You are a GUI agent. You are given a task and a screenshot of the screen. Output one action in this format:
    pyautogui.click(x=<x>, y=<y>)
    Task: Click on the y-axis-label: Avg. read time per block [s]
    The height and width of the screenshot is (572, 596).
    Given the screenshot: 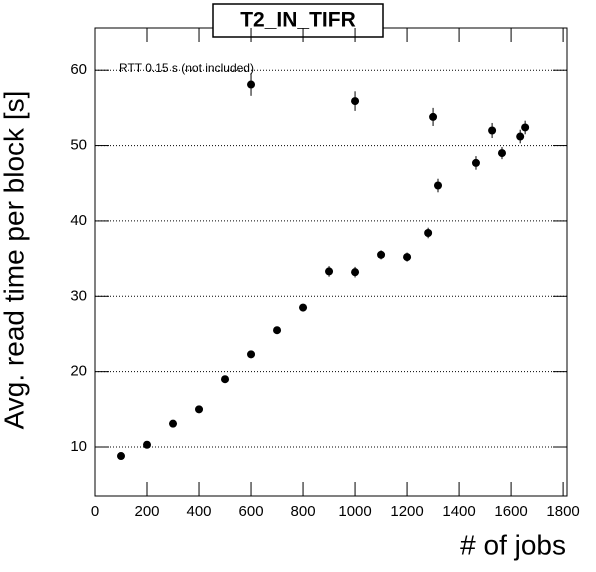 What is the action you would take?
    pyautogui.click(x=14, y=260)
    